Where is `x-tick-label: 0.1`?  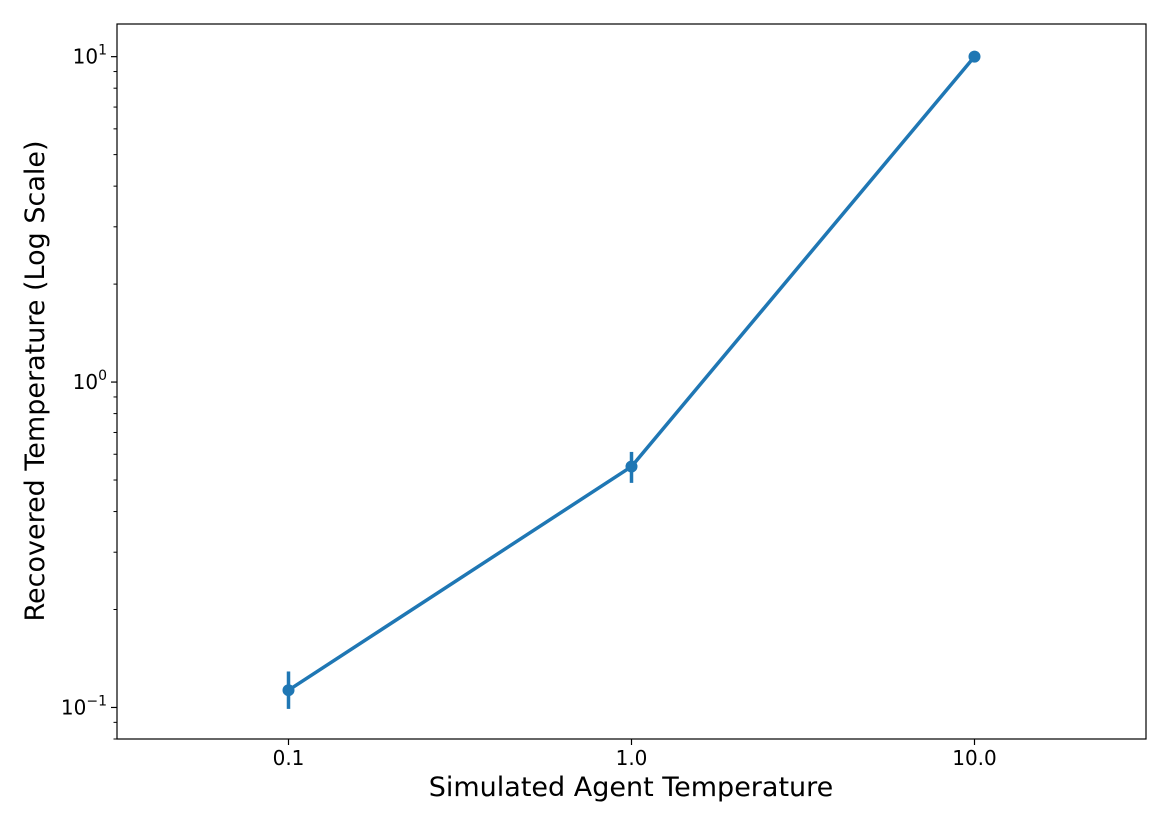 x-tick-label: 0.1 is located at coordinates (289, 758).